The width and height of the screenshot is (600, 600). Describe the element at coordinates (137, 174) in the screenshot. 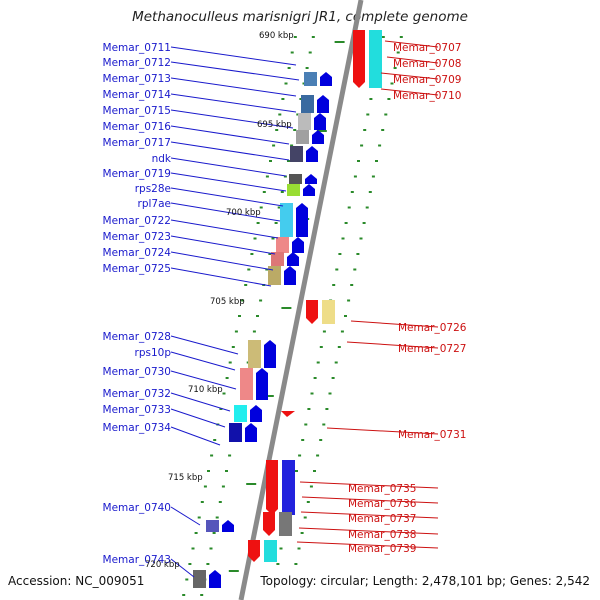

I see `left-gene-label: Memar_0719` at that location.